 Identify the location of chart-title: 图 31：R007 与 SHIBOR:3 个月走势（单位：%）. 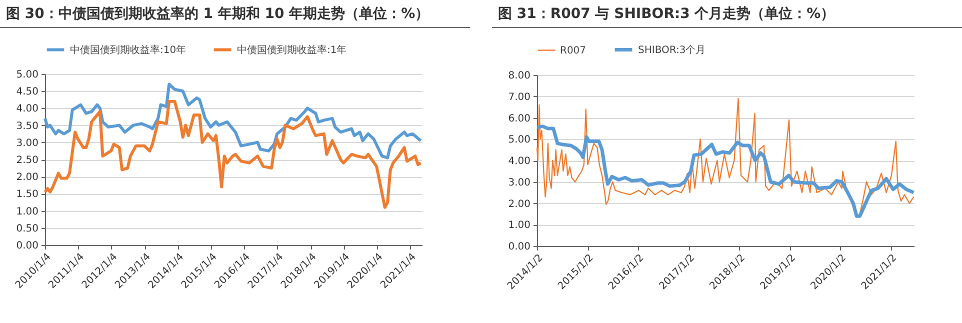
(666, 14).